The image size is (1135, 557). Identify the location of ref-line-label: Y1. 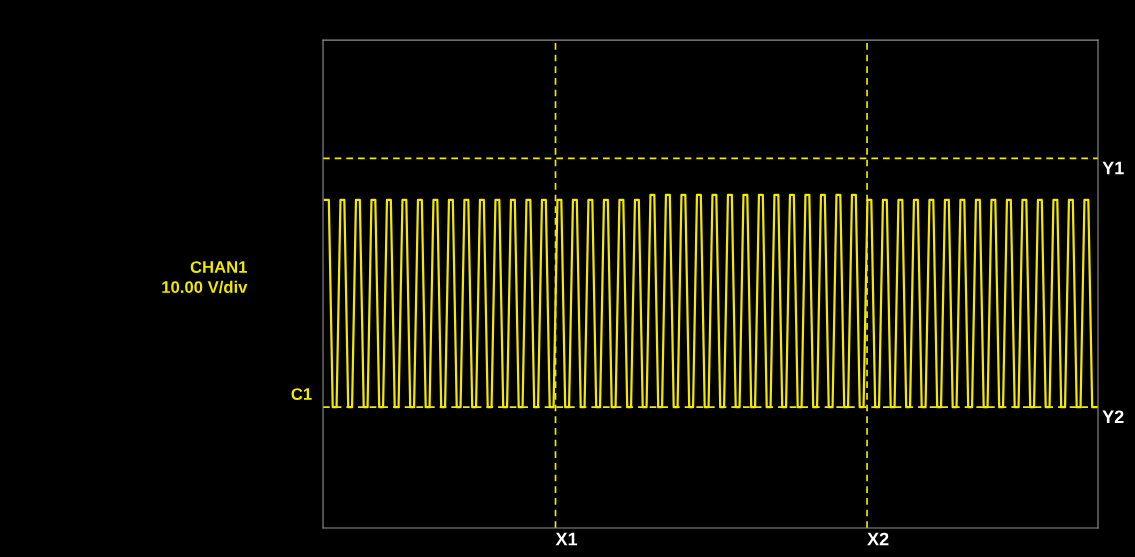
(1113, 168).